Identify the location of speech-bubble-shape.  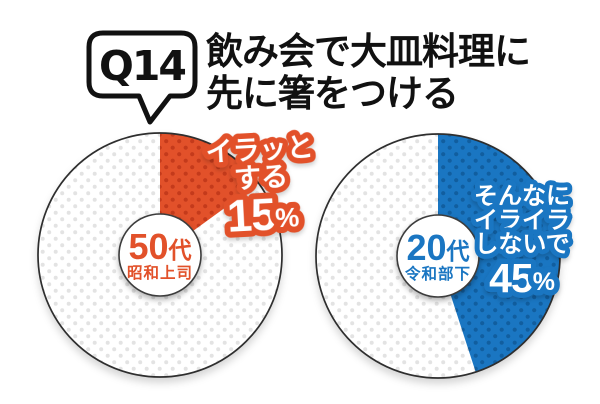
(142, 77).